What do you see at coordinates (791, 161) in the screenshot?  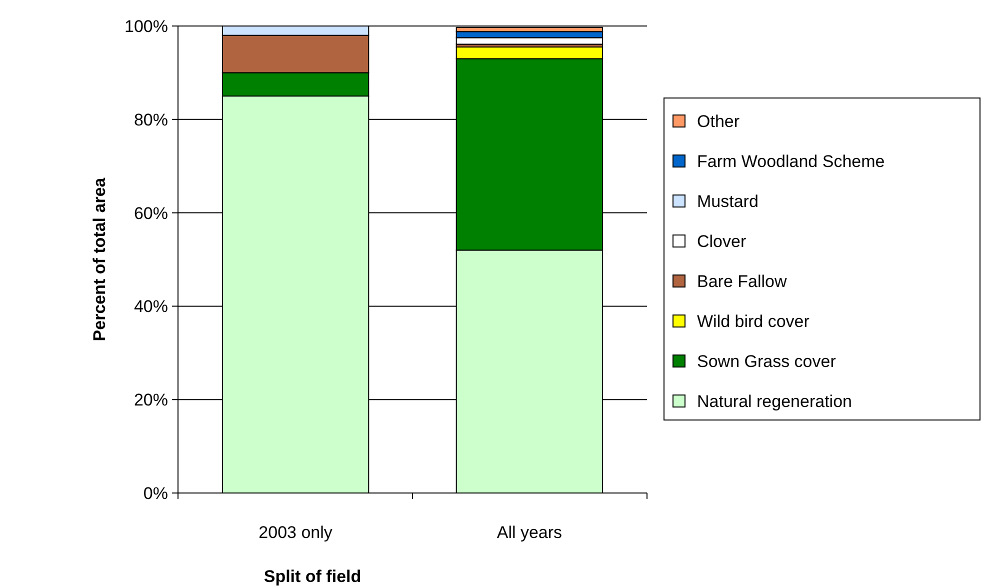 I see `legend-label: Farm Woodland Scheme` at bounding box center [791, 161].